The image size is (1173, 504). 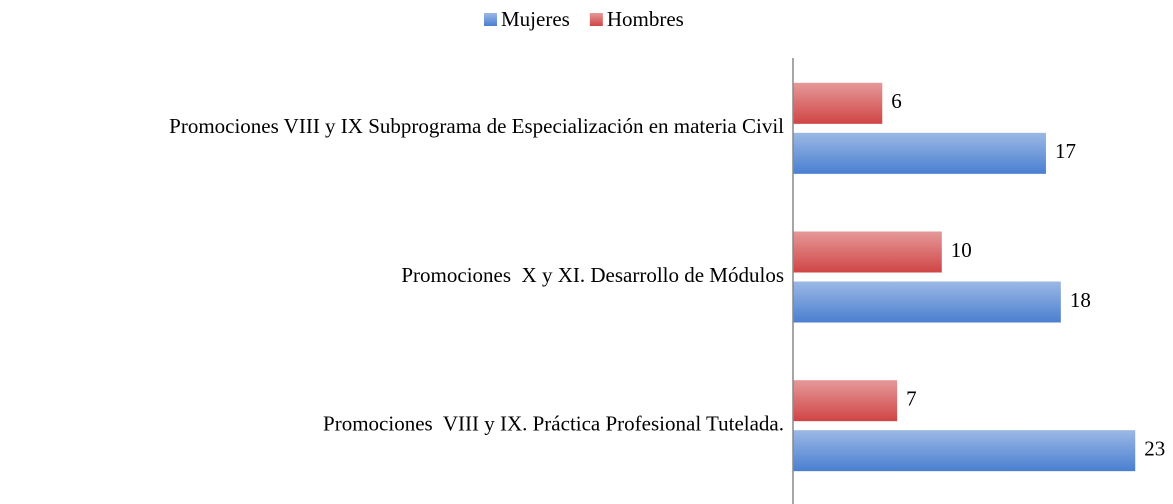 I want to click on legend-label: Hombres, so click(x=645, y=19).